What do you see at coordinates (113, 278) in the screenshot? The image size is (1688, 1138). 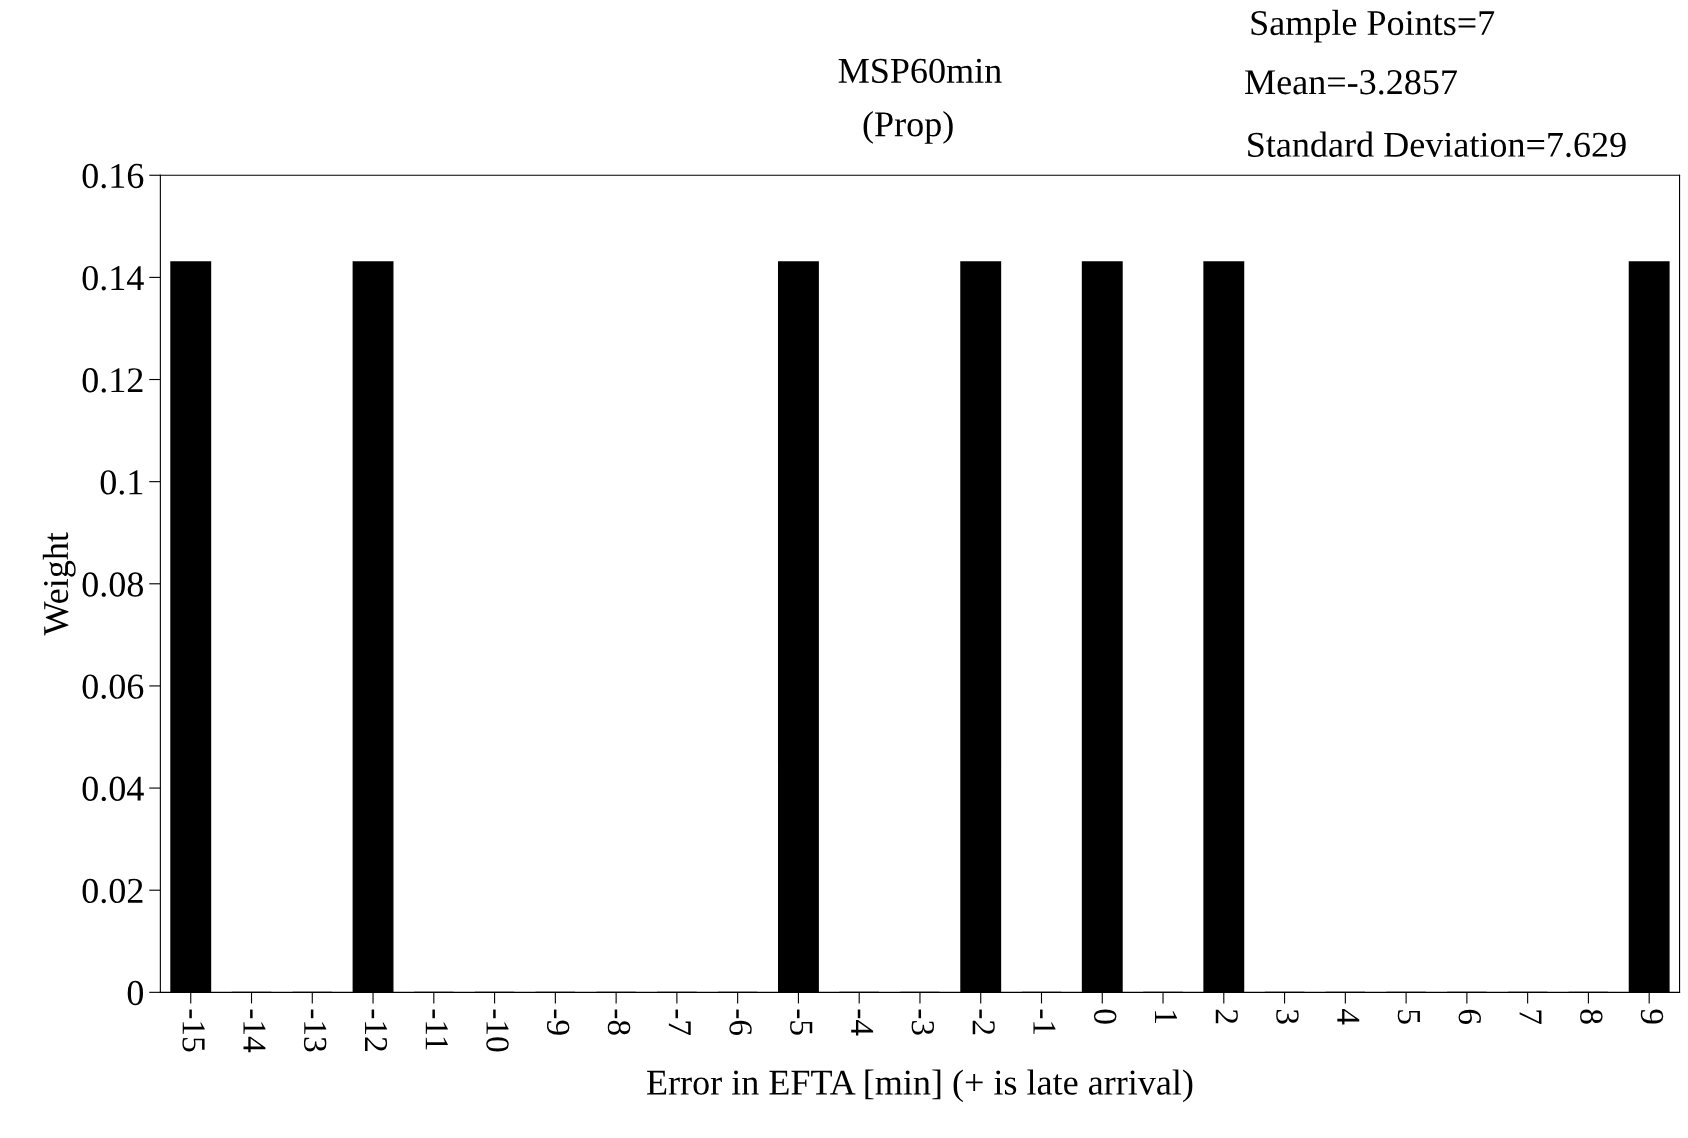 I see `y-tick-label: 0.14` at bounding box center [113, 278].